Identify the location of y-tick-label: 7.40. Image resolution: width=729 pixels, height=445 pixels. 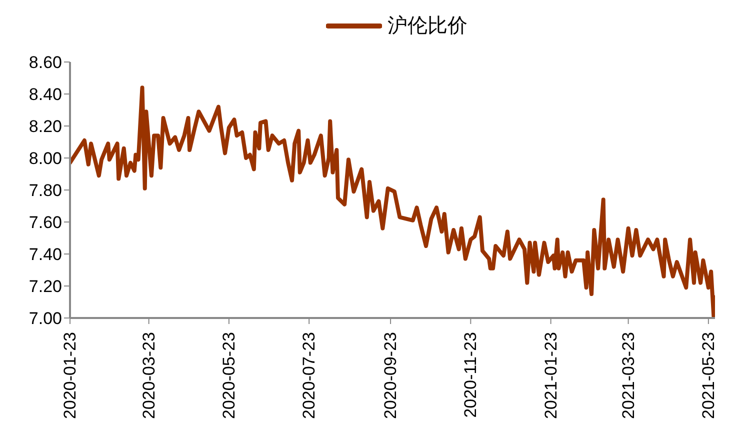
(45, 254).